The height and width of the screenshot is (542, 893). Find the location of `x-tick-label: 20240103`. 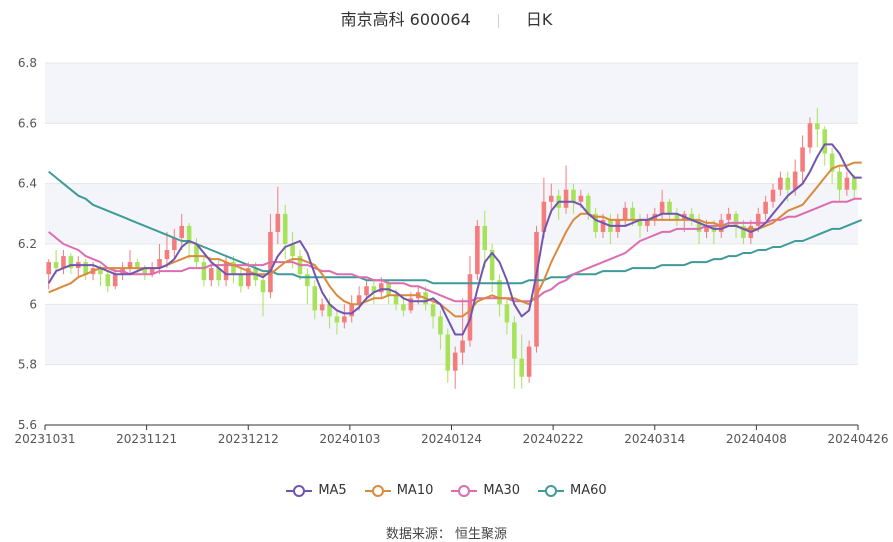

x-tick-label: 20240103 is located at coordinates (349, 439).